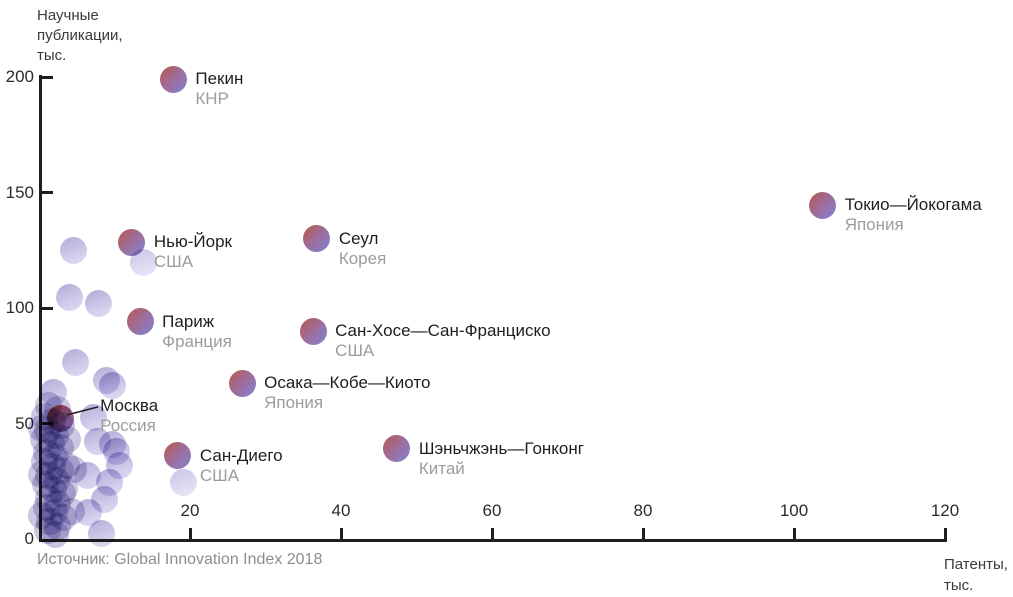  What do you see at coordinates (68, 15) in the screenshot?
I see `y-axis-title-line1: Научные` at bounding box center [68, 15].